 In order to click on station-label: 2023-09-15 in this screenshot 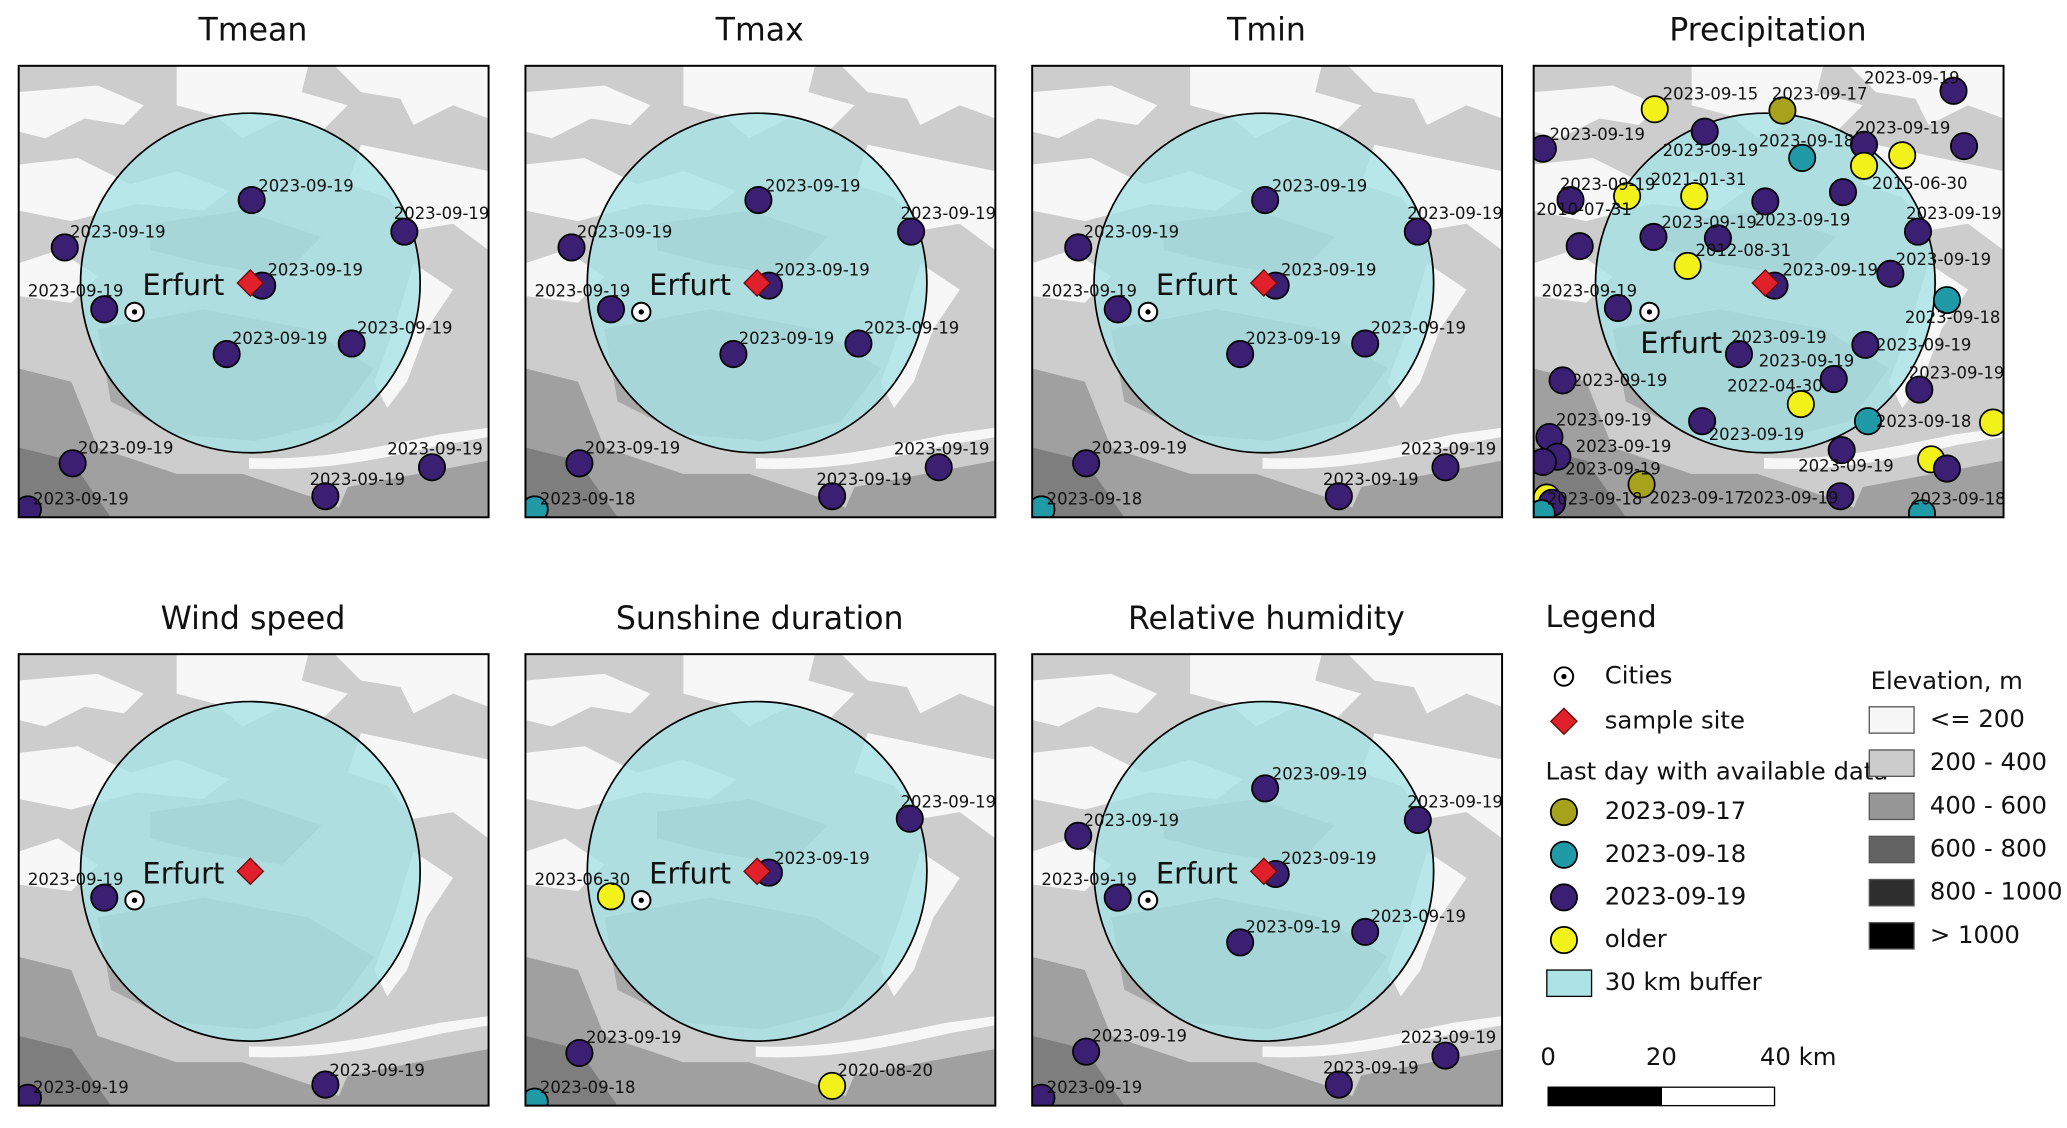, I will do `click(1711, 93)`.